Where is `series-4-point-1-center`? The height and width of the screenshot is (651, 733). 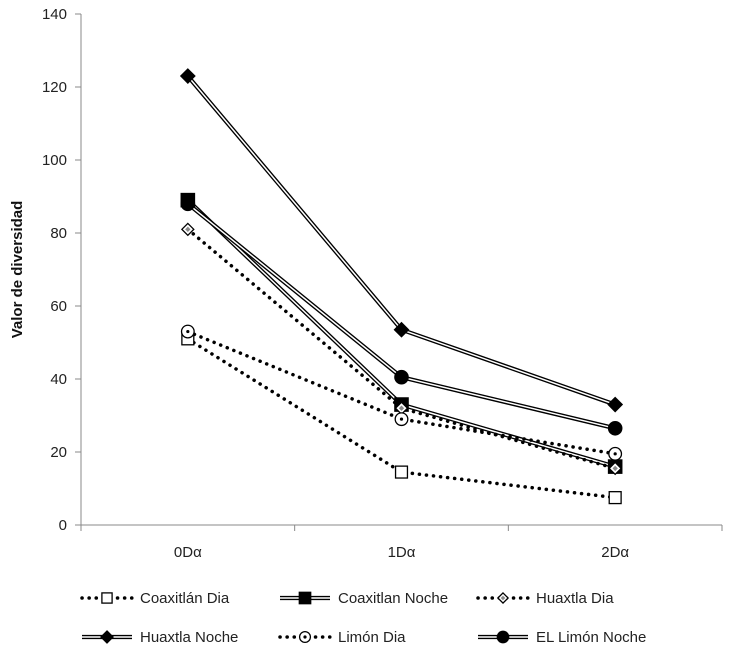 series-4-point-1-center is located at coordinates (401, 419).